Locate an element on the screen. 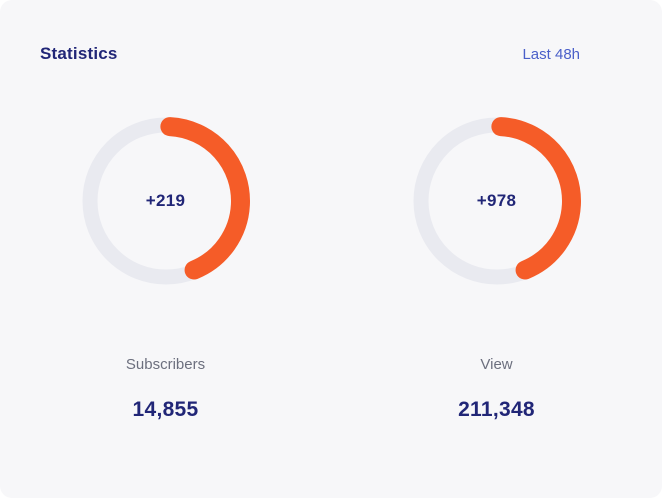 This screenshot has height=498, width=662. views-delta: +978 is located at coordinates (496, 200).